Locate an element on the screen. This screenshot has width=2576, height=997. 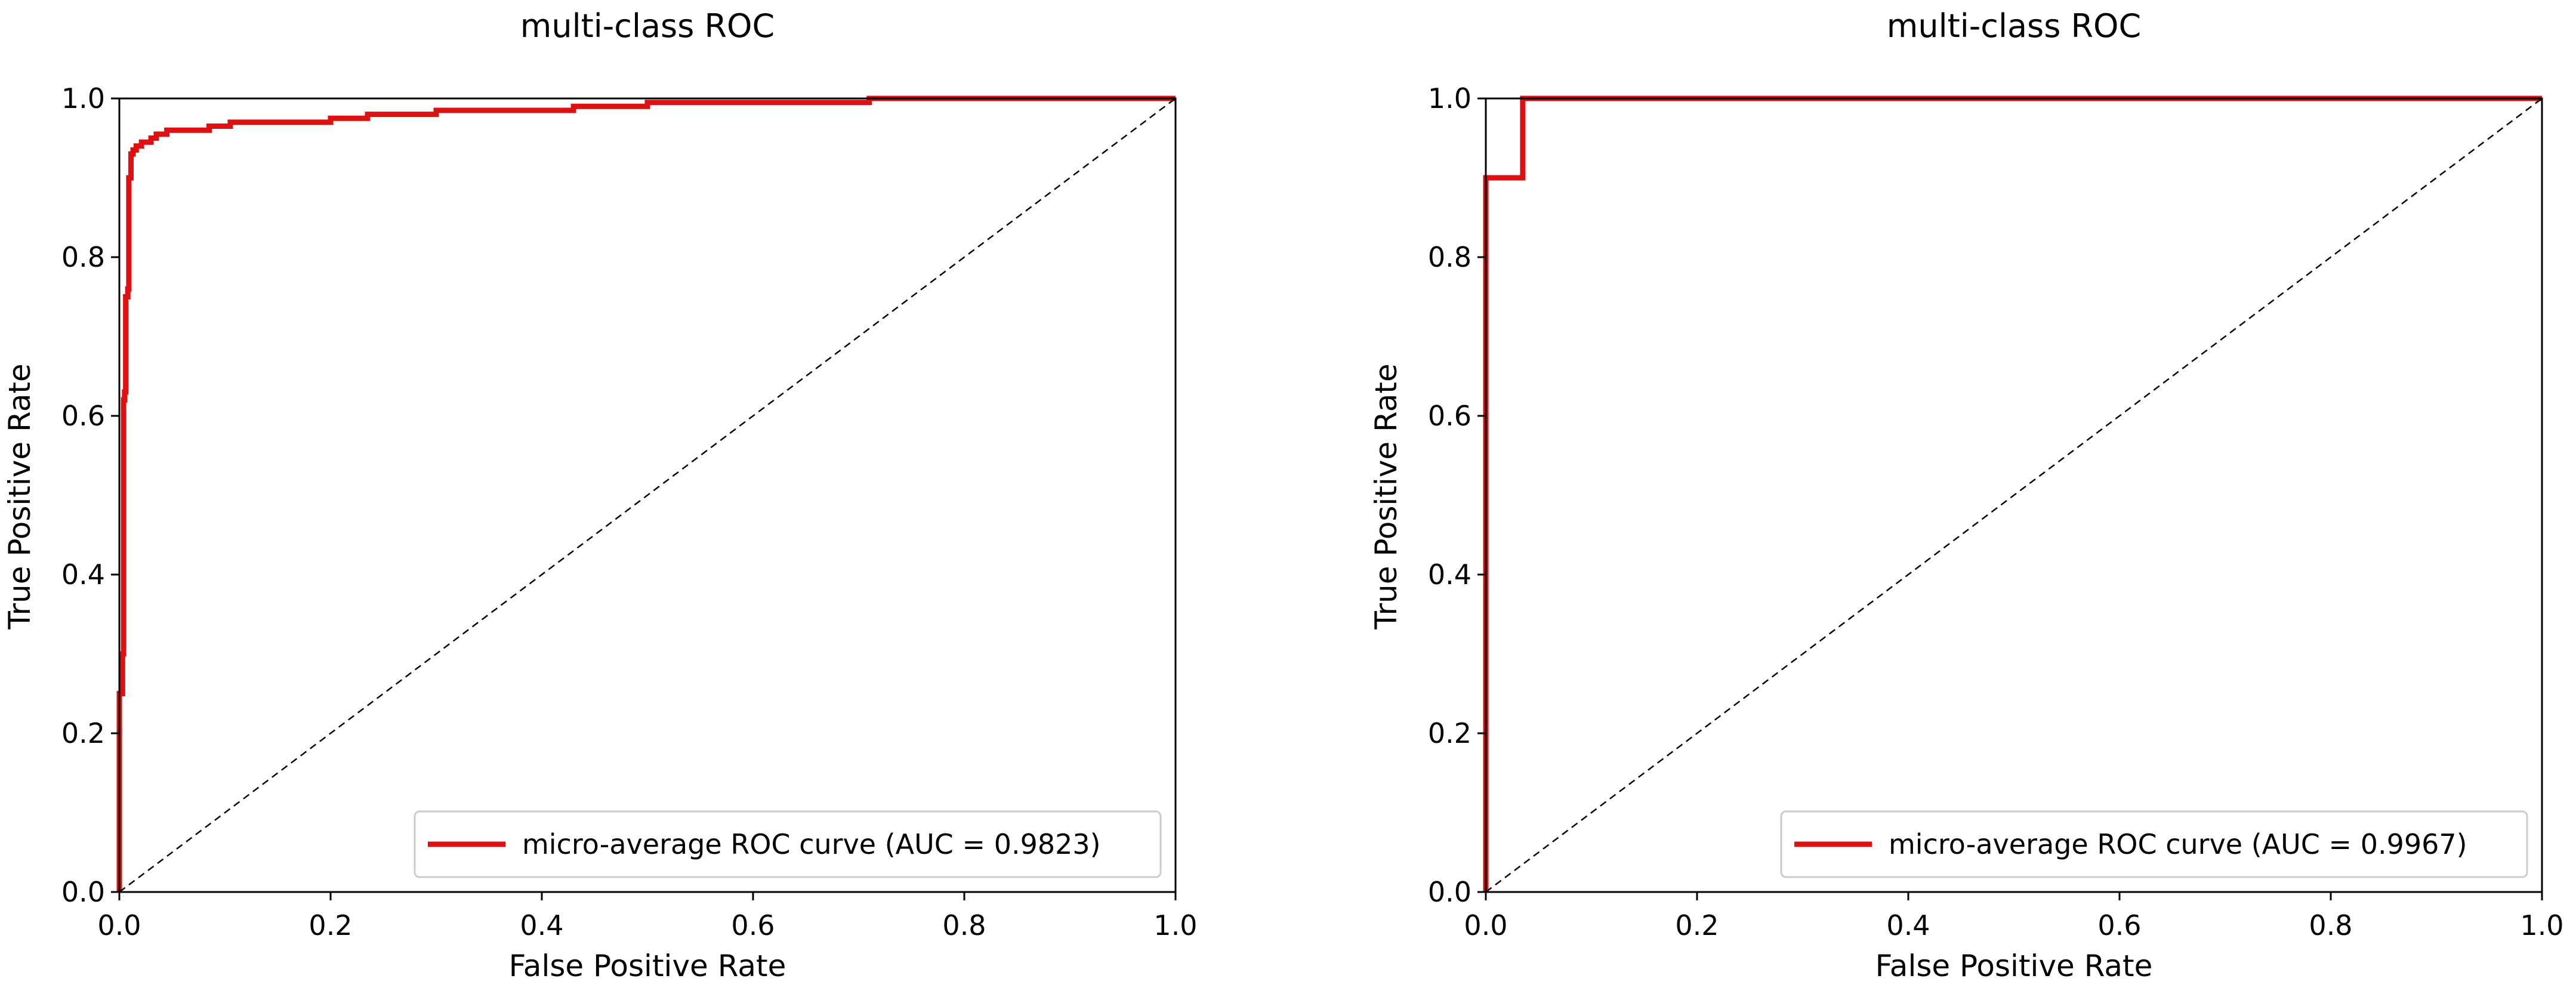
legend: micro-average ROC curve (AUC = 0.9823) is located at coordinates (788, 844).